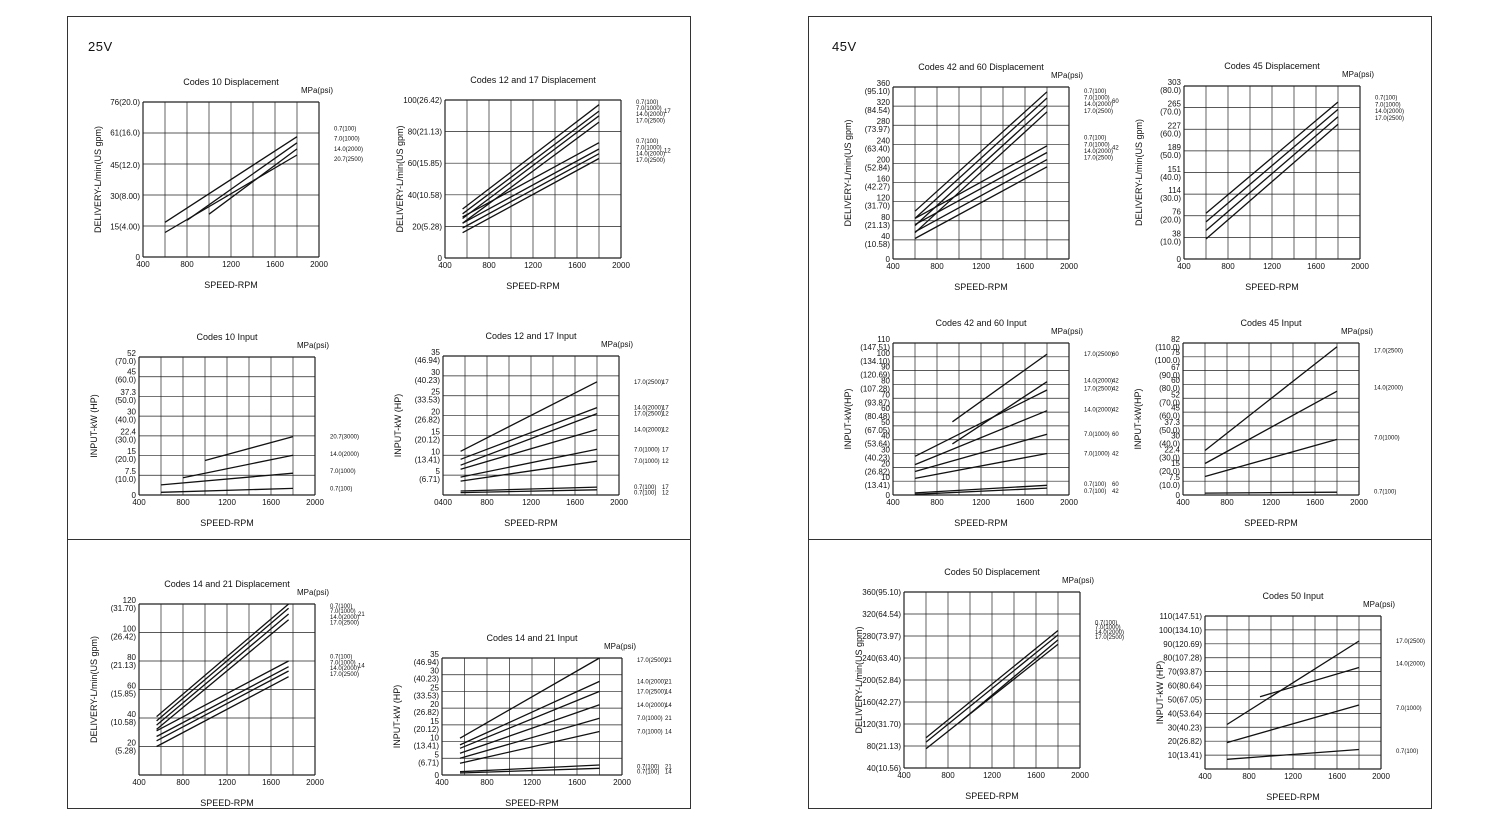  Describe the element at coordinates (1182, 658) in the screenshot. I see `y-tick-label: 80(107.28)` at that location.